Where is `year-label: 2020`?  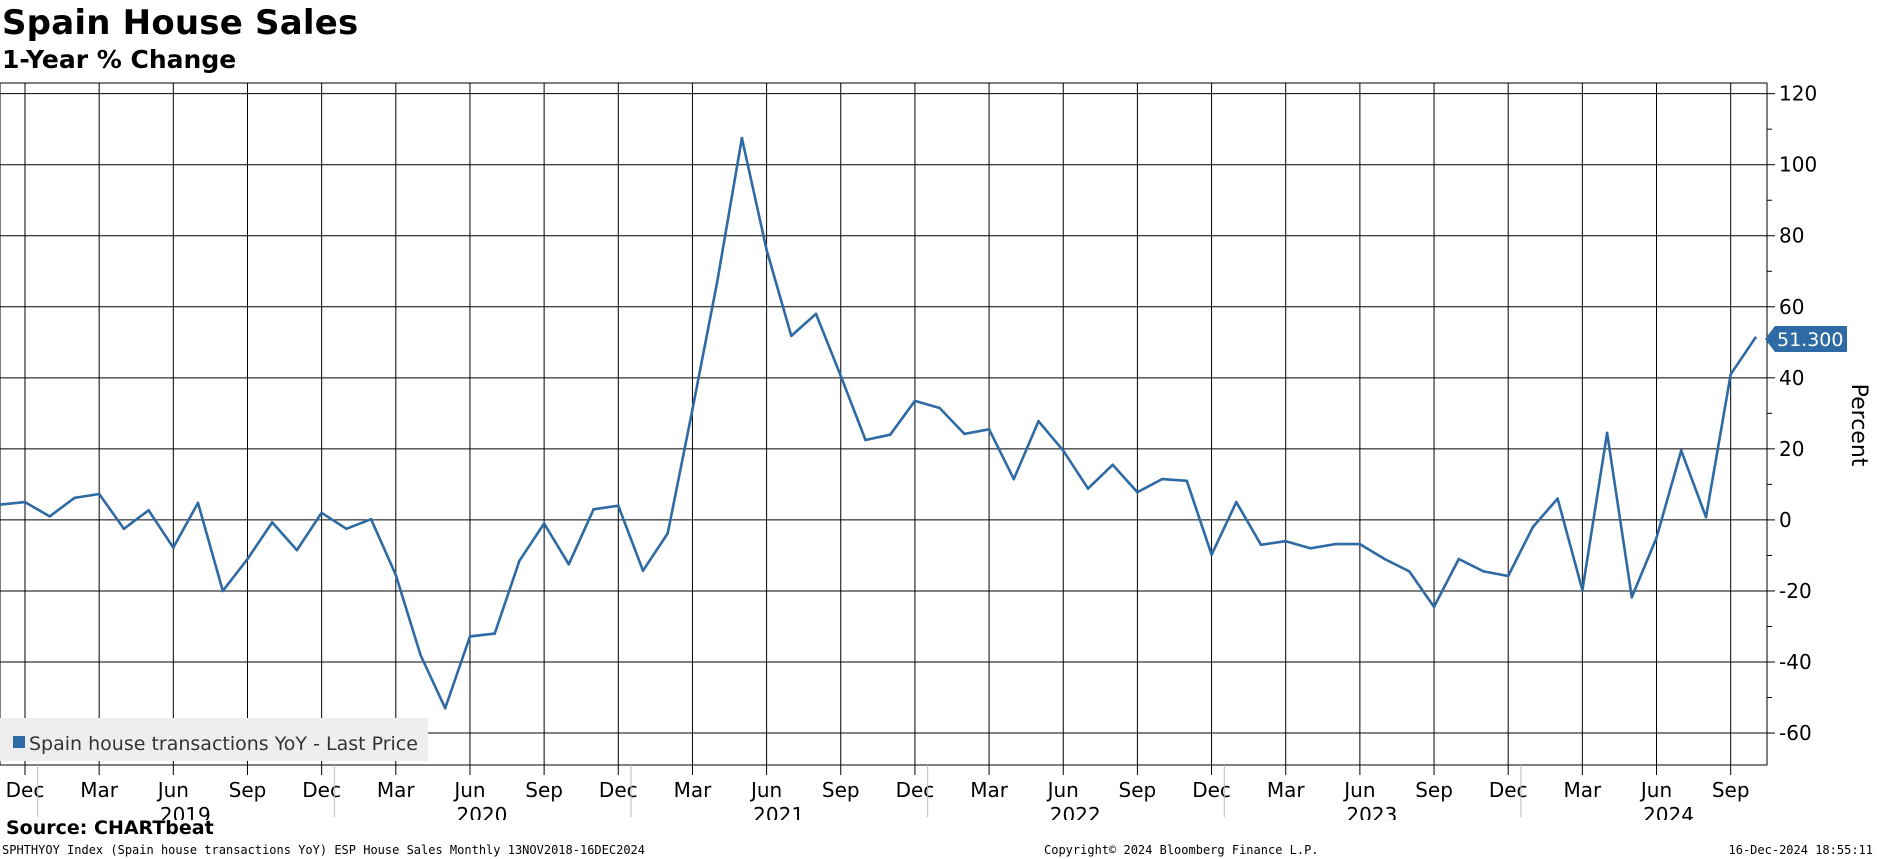 year-label: 2020 is located at coordinates (482, 811).